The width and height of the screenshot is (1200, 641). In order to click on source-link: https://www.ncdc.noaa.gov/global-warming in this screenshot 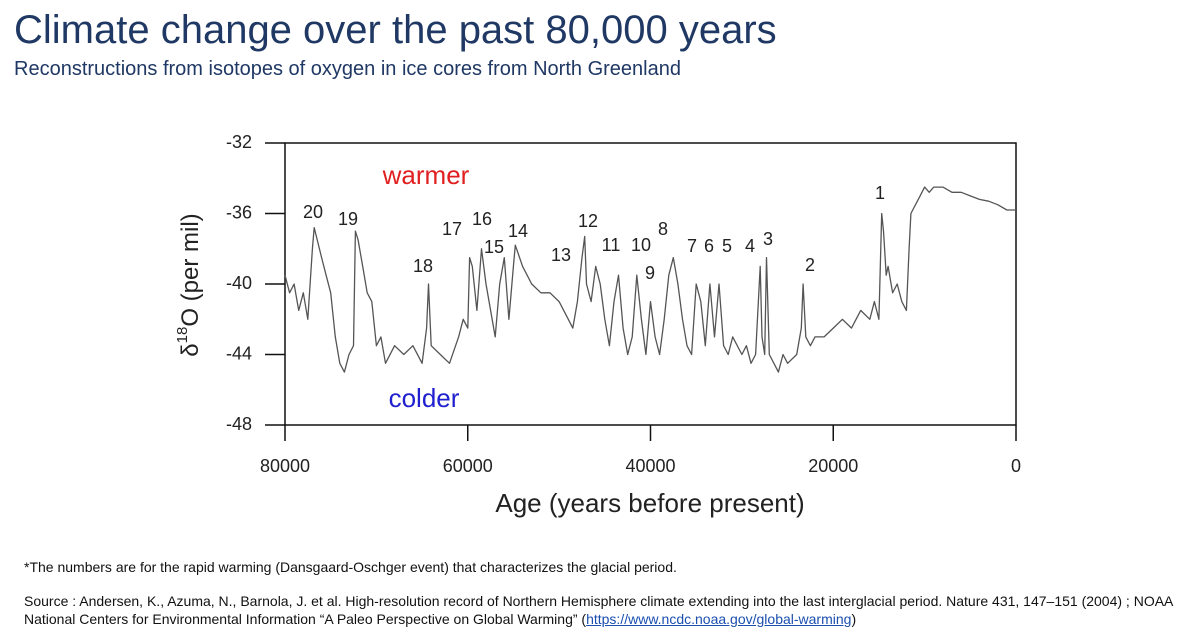, I will do `click(719, 619)`.